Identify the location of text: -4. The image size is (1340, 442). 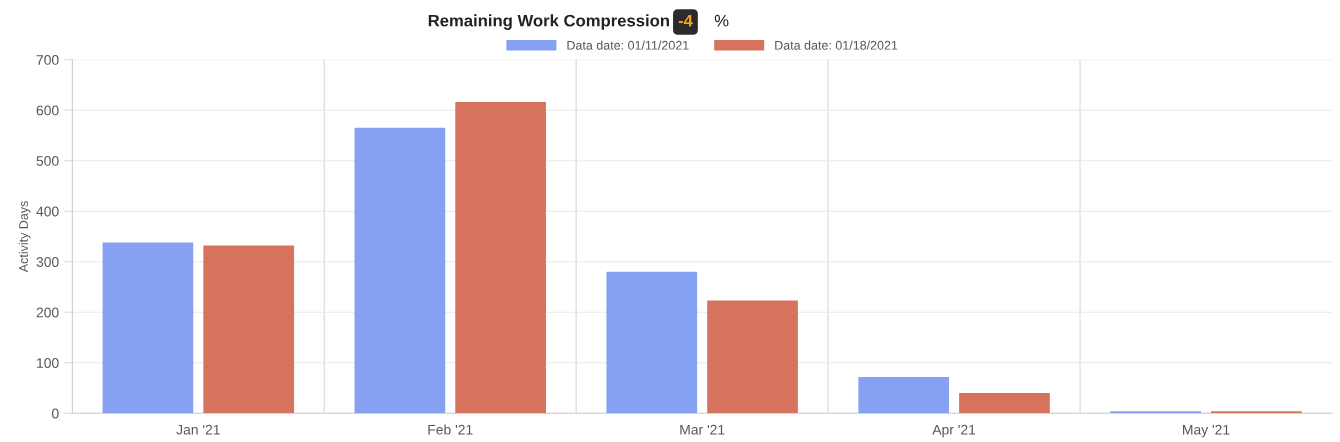
(685, 20).